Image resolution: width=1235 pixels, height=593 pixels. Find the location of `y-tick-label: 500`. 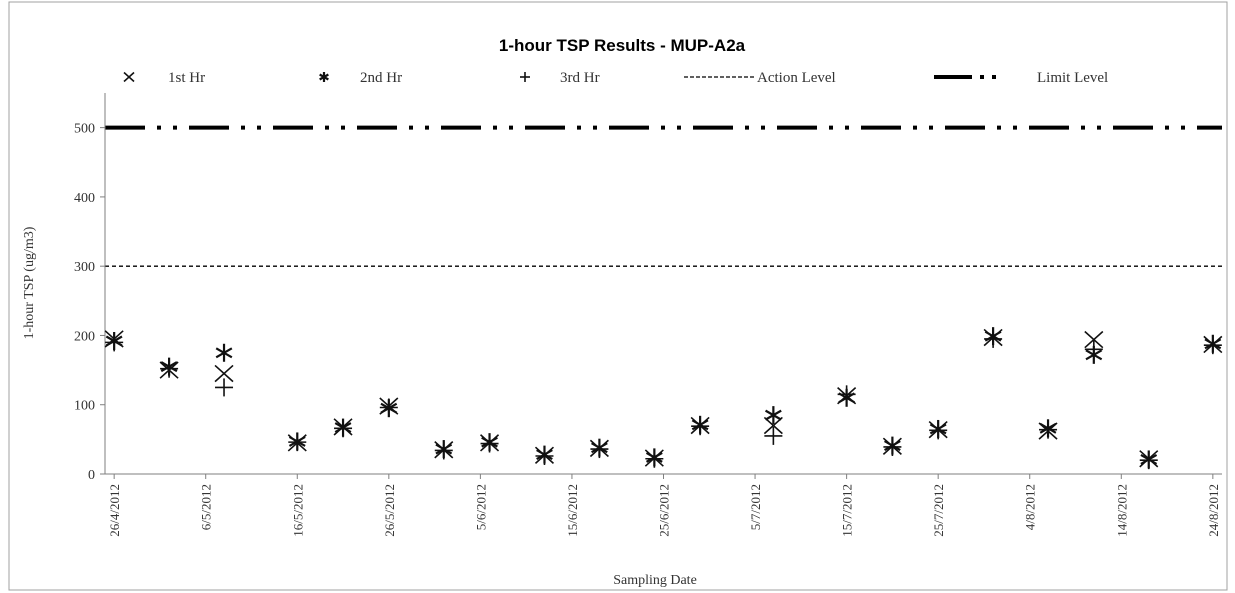

y-tick-label: 500 is located at coordinates (84, 129).